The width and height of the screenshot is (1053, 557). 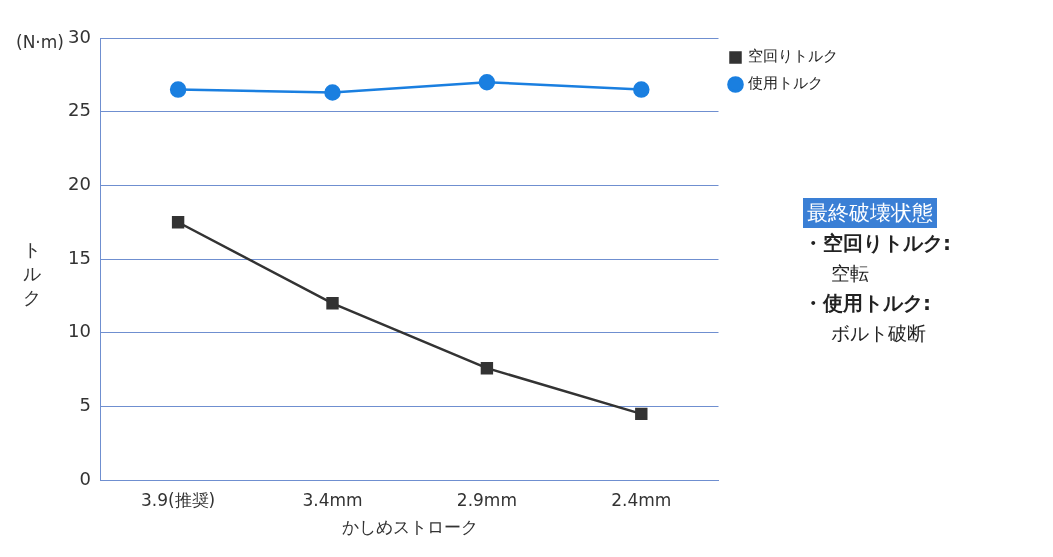 What do you see at coordinates (332, 499) in the screenshot?
I see `x-tick-label: 3.4mm` at bounding box center [332, 499].